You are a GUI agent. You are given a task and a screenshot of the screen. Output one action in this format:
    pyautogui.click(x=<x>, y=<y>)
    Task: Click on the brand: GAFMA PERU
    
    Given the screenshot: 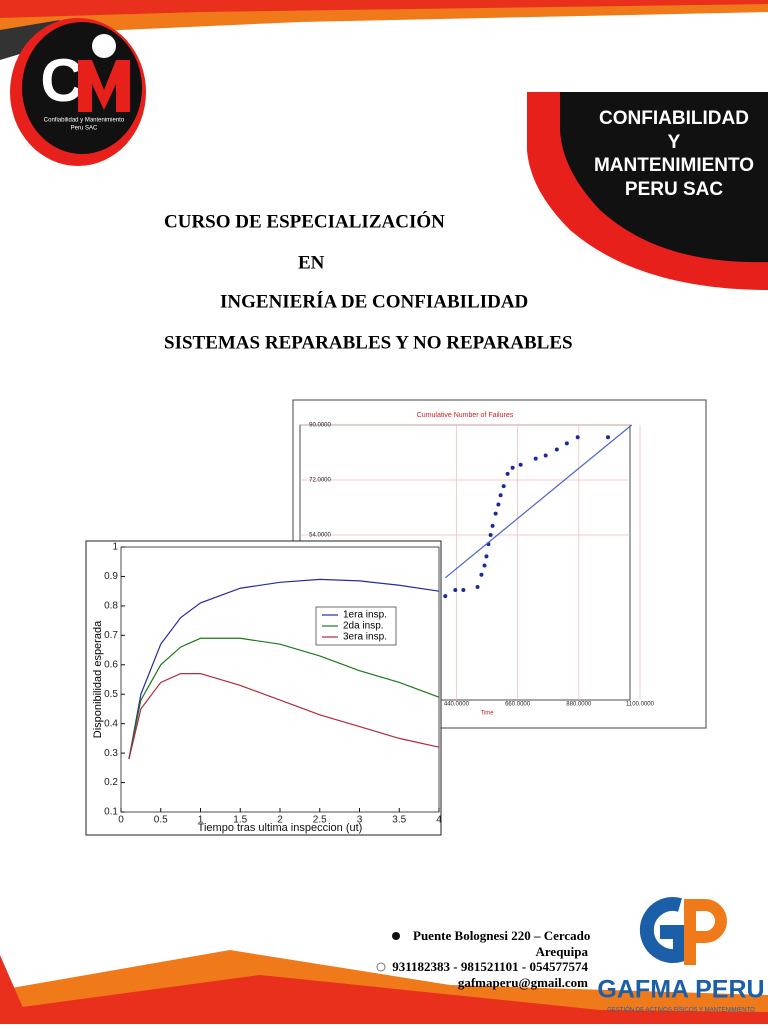 What is the action you would take?
    pyautogui.click(x=680, y=990)
    